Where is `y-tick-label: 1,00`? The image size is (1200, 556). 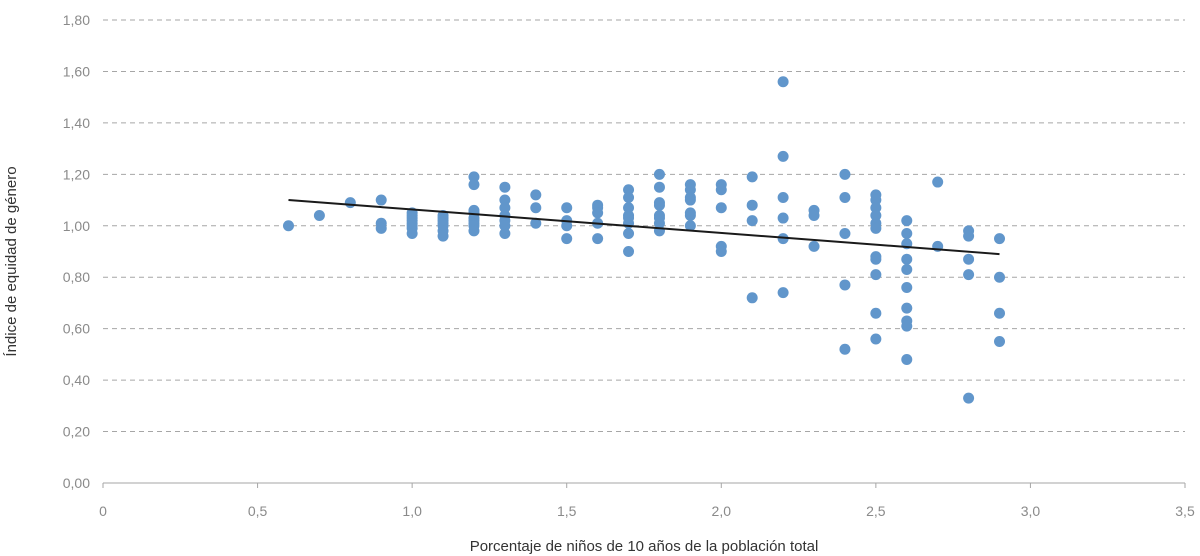 y-tick-label: 1,00 is located at coordinates (76, 226).